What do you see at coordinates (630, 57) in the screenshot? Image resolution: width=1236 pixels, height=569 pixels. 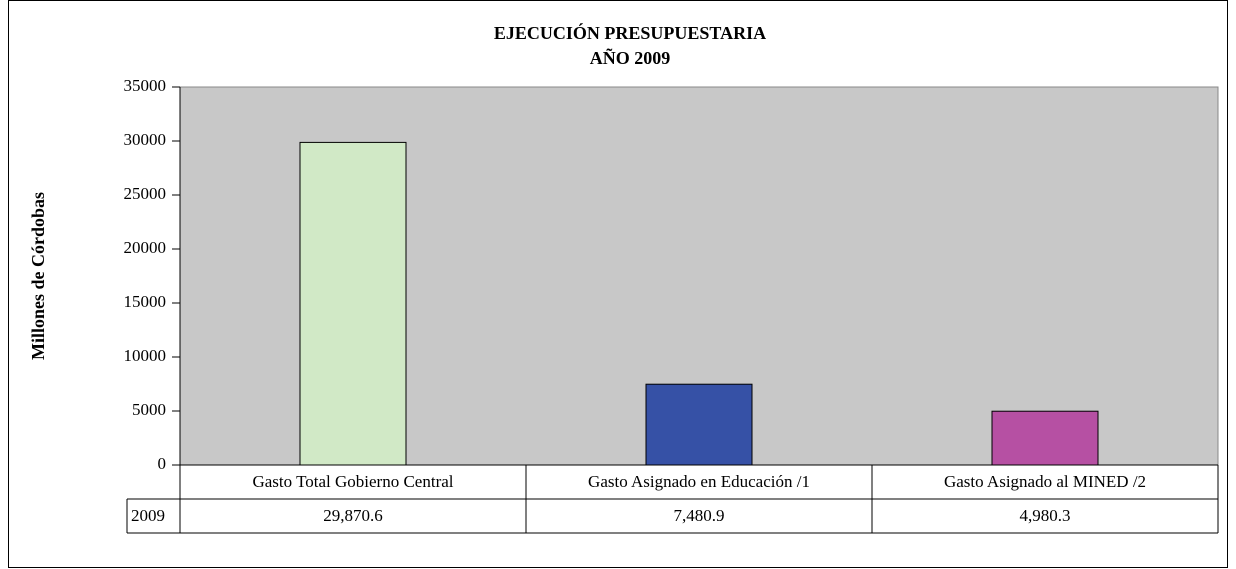 I see `chart-subtitle: AÑO 2009` at bounding box center [630, 57].